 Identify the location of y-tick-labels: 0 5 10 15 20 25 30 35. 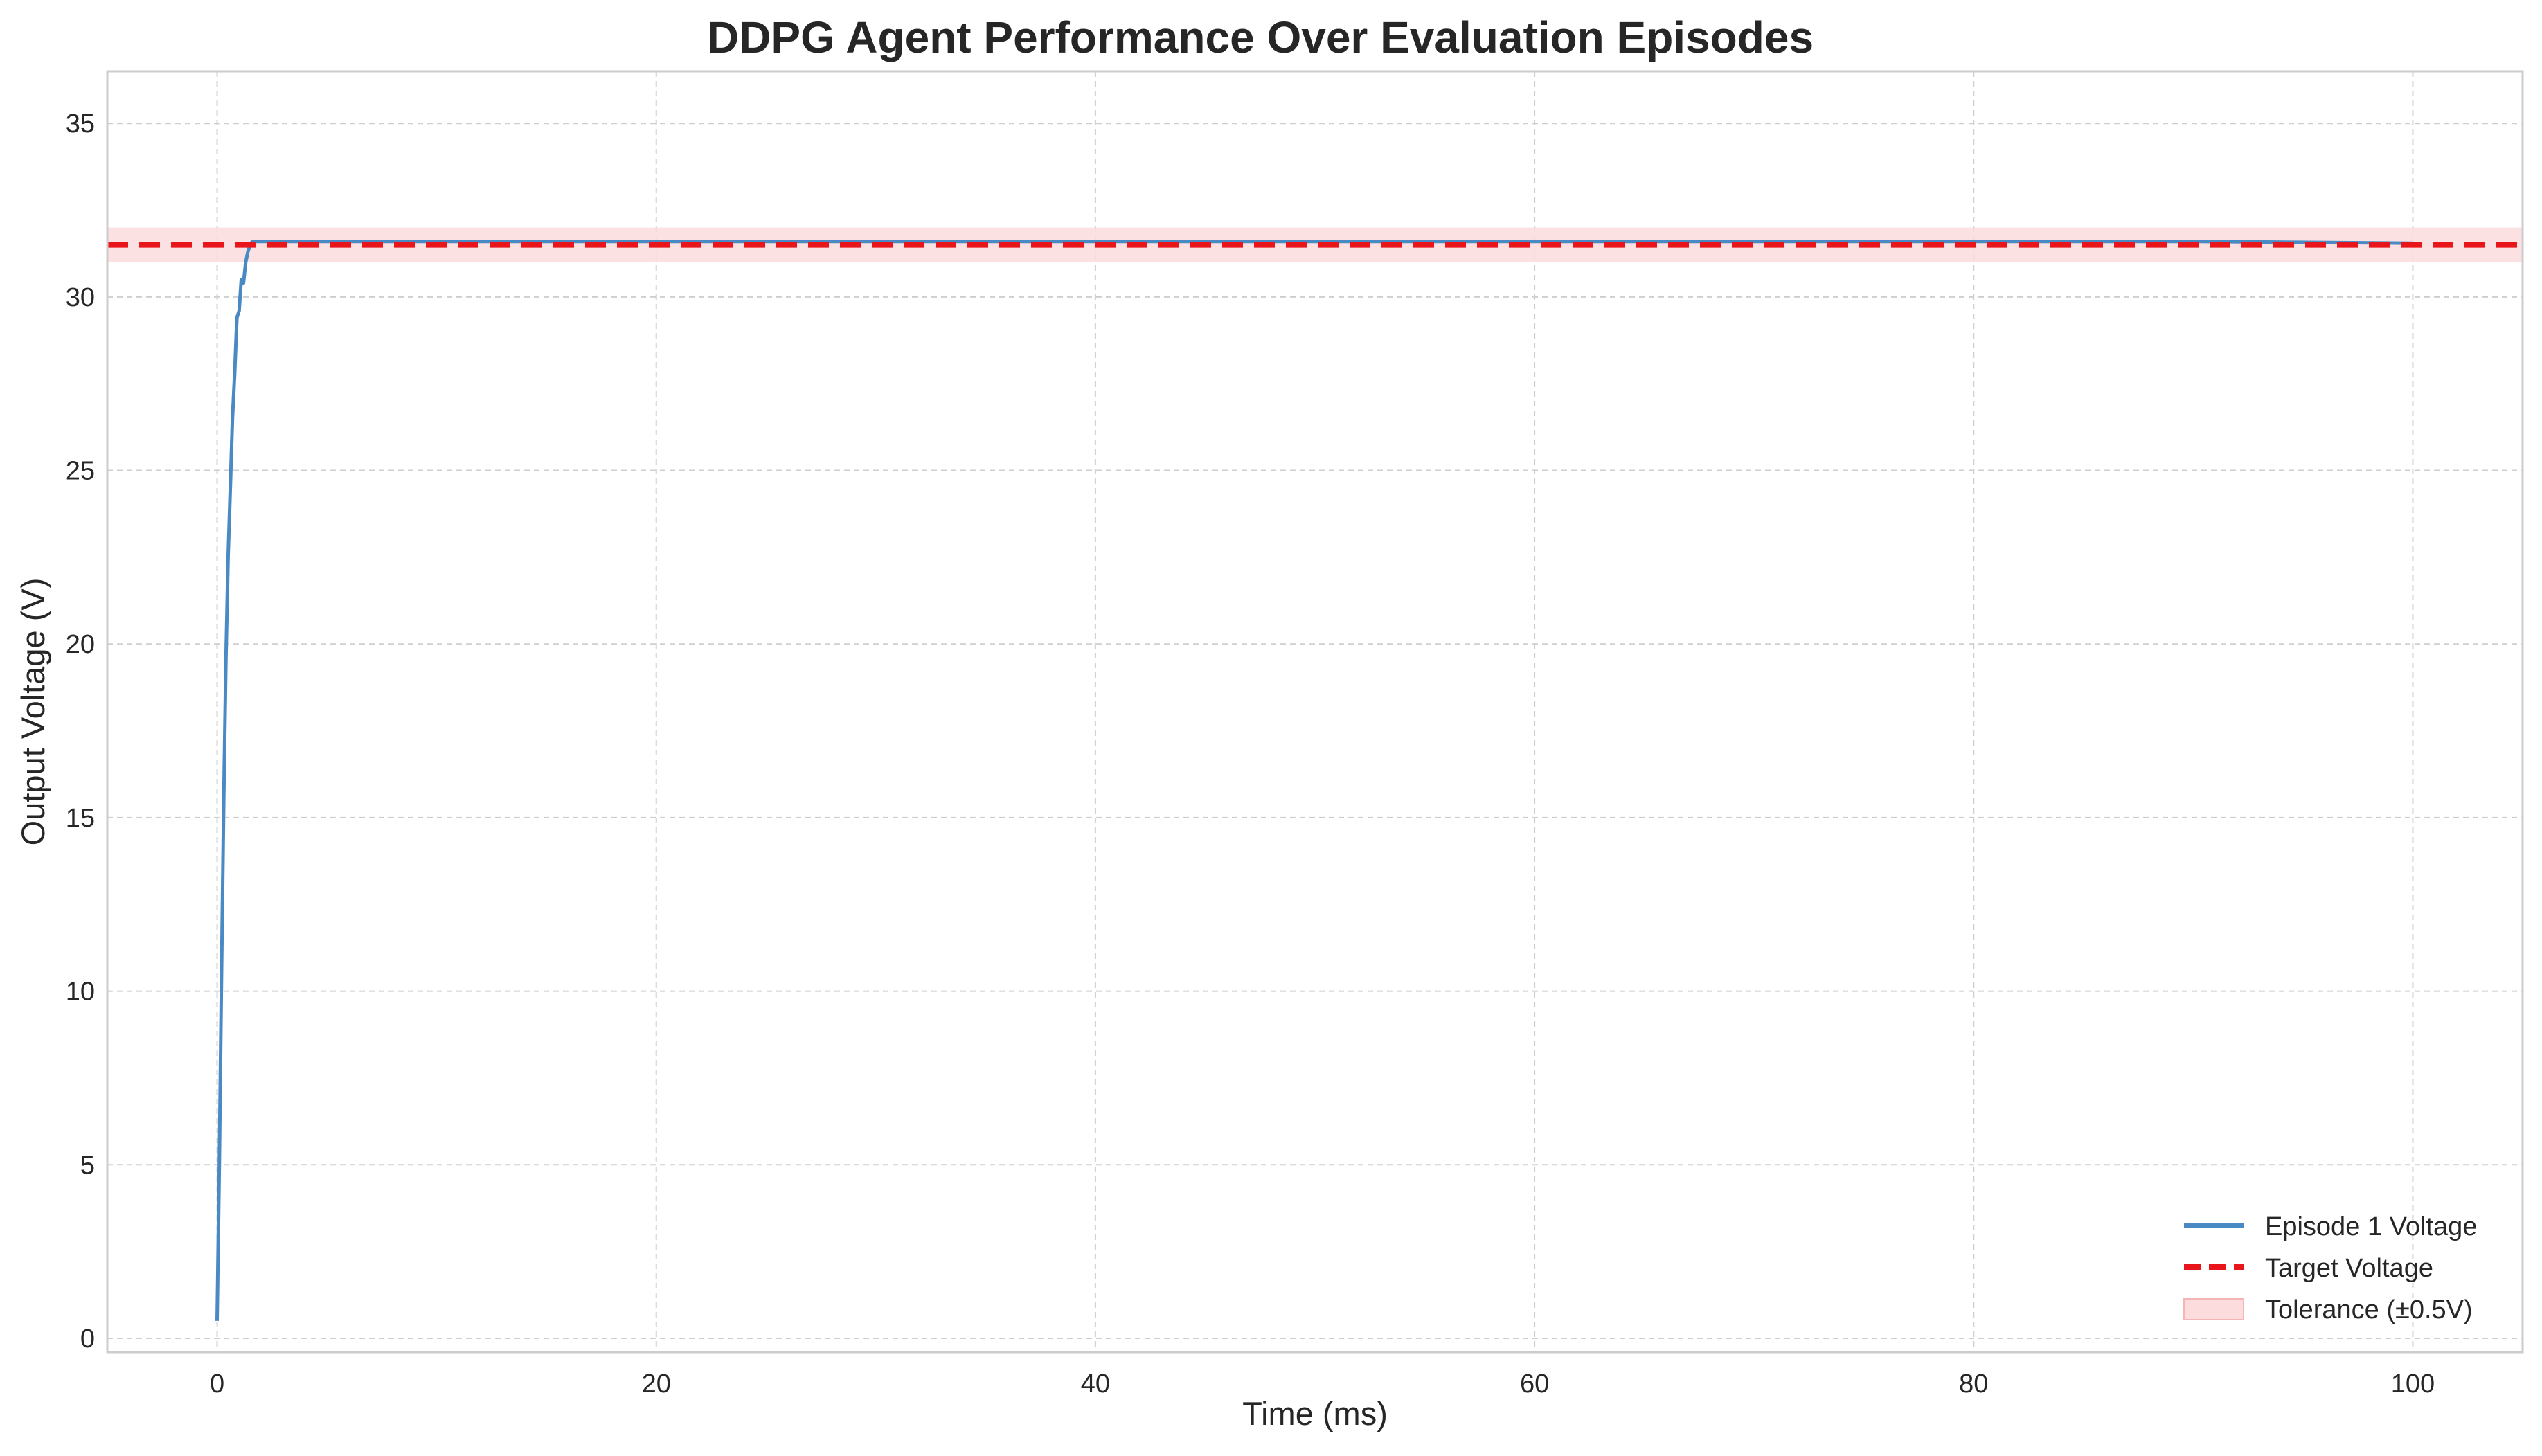
(80, 731).